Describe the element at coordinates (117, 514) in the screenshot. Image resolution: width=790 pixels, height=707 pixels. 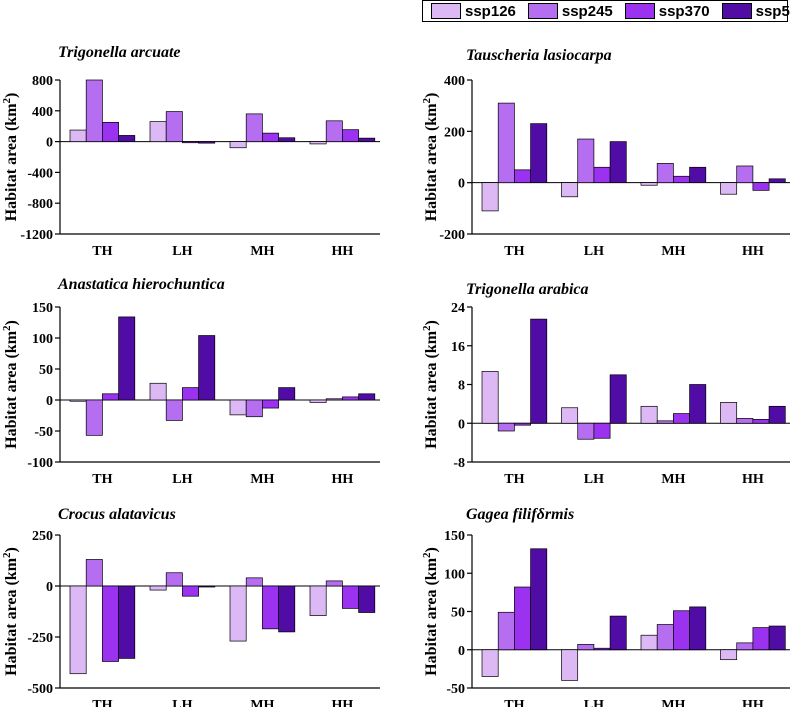
I see `chart-title: Crocus alatavicus` at that location.